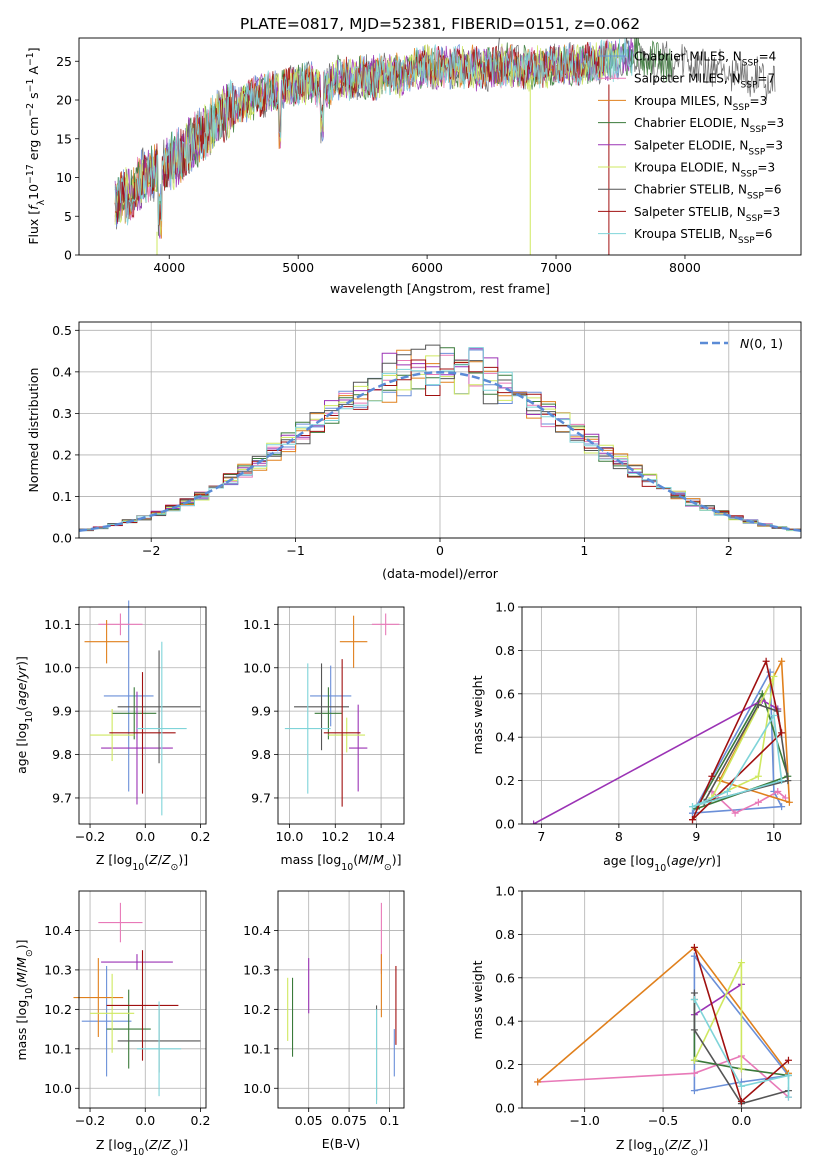 The image size is (819, 1170). Describe the element at coordinates (374, 132) in the screenshot. I see `spectrum-line` at that location.